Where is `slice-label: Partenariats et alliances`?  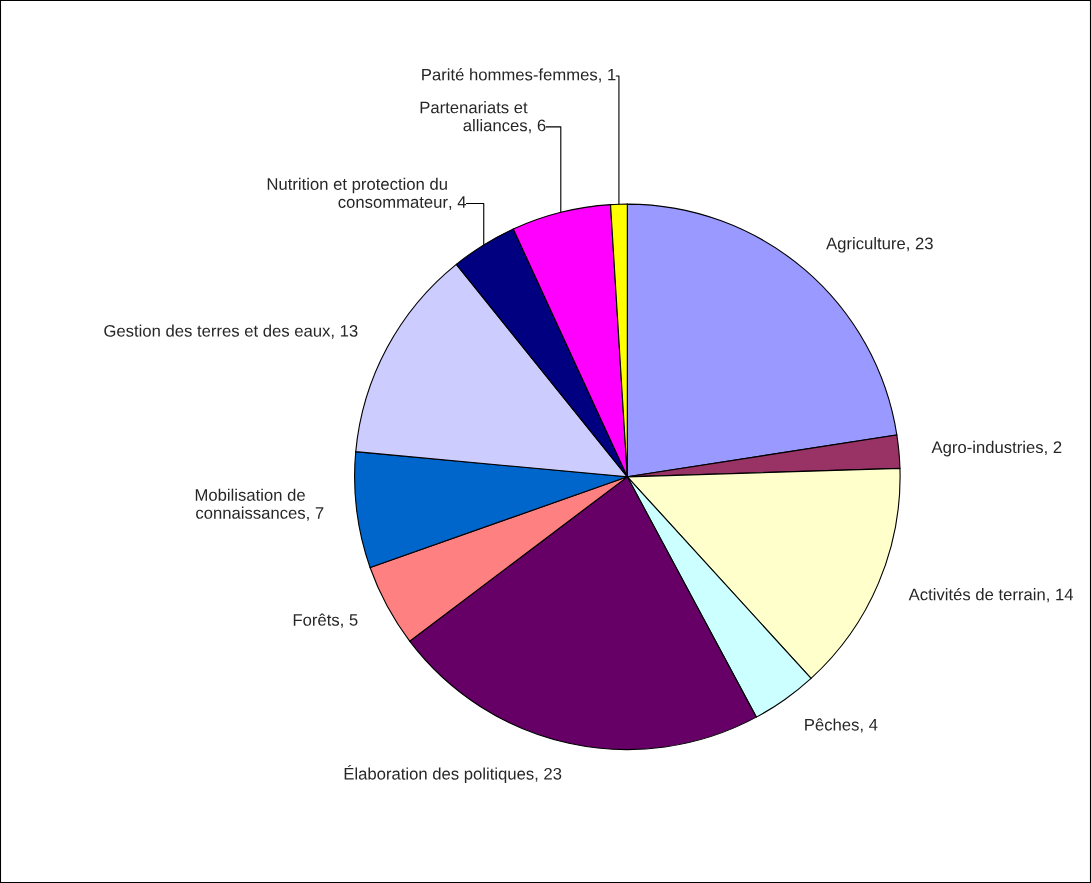
slice-label: Partenariats et alliances is located at coordinates (474, 116).